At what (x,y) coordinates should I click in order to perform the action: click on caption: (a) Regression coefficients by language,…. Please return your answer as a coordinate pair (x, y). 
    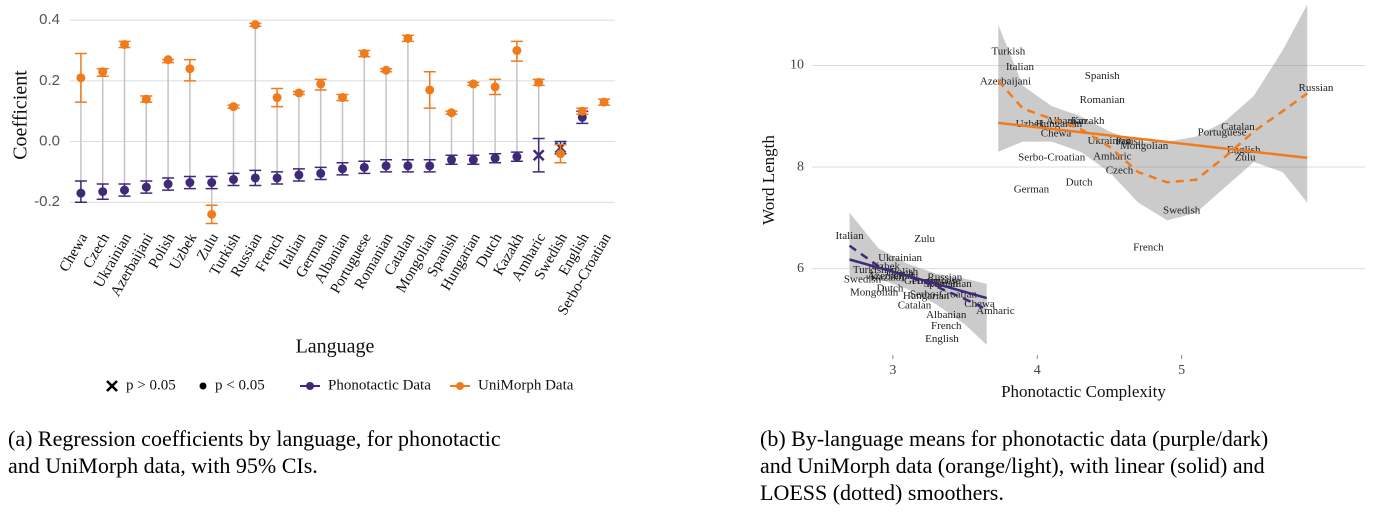
    Looking at the image, I should click on (254, 452).